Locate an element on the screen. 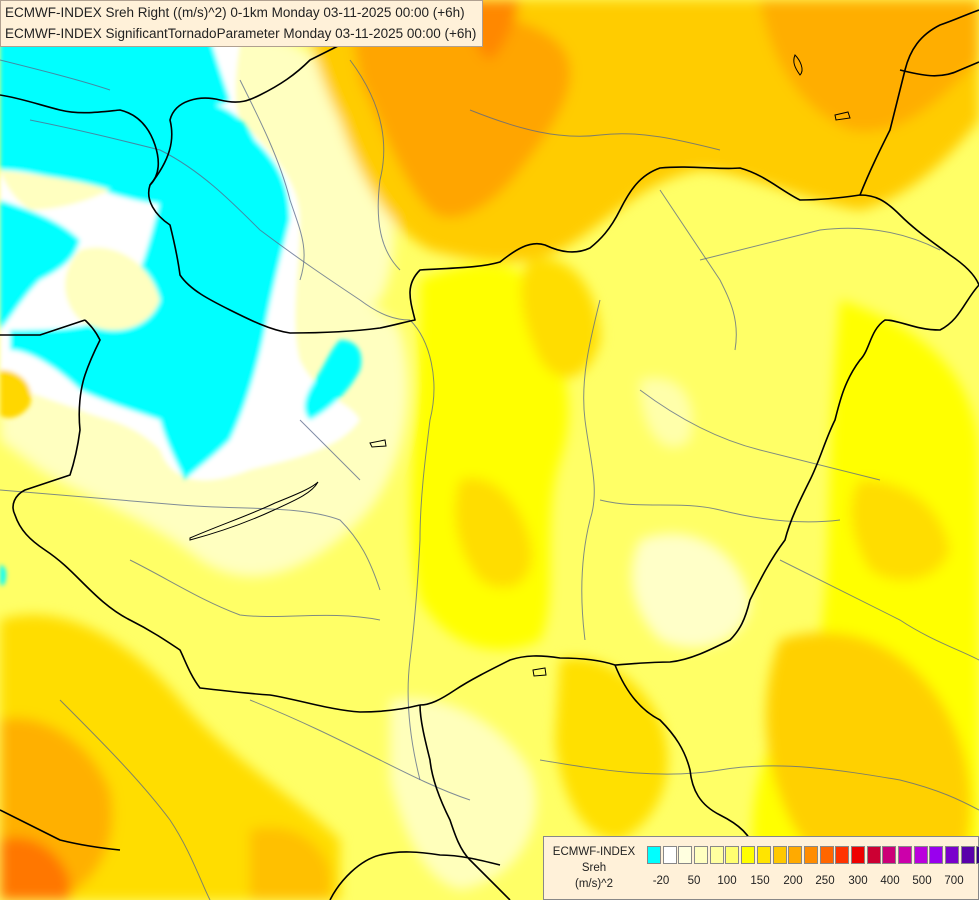  field-orange-s is located at coordinates (290, 863).